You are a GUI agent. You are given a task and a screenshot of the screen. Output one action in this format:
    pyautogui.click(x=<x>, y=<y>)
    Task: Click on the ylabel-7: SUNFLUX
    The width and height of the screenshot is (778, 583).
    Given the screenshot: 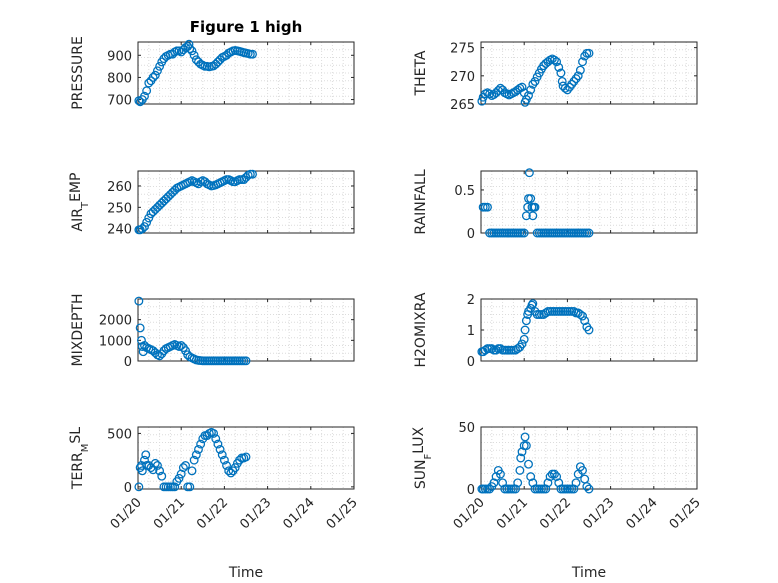 What is the action you would take?
    pyautogui.click(x=422, y=457)
    